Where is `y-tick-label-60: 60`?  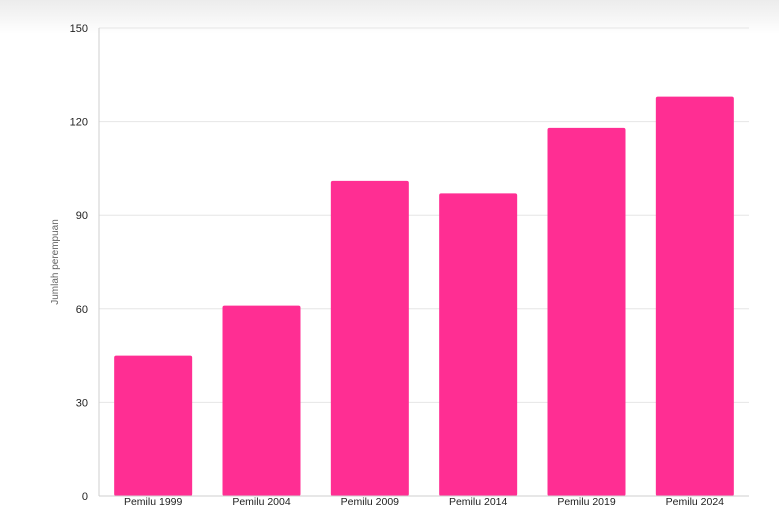
y-tick-label-60: 60 is located at coordinates (82, 310).